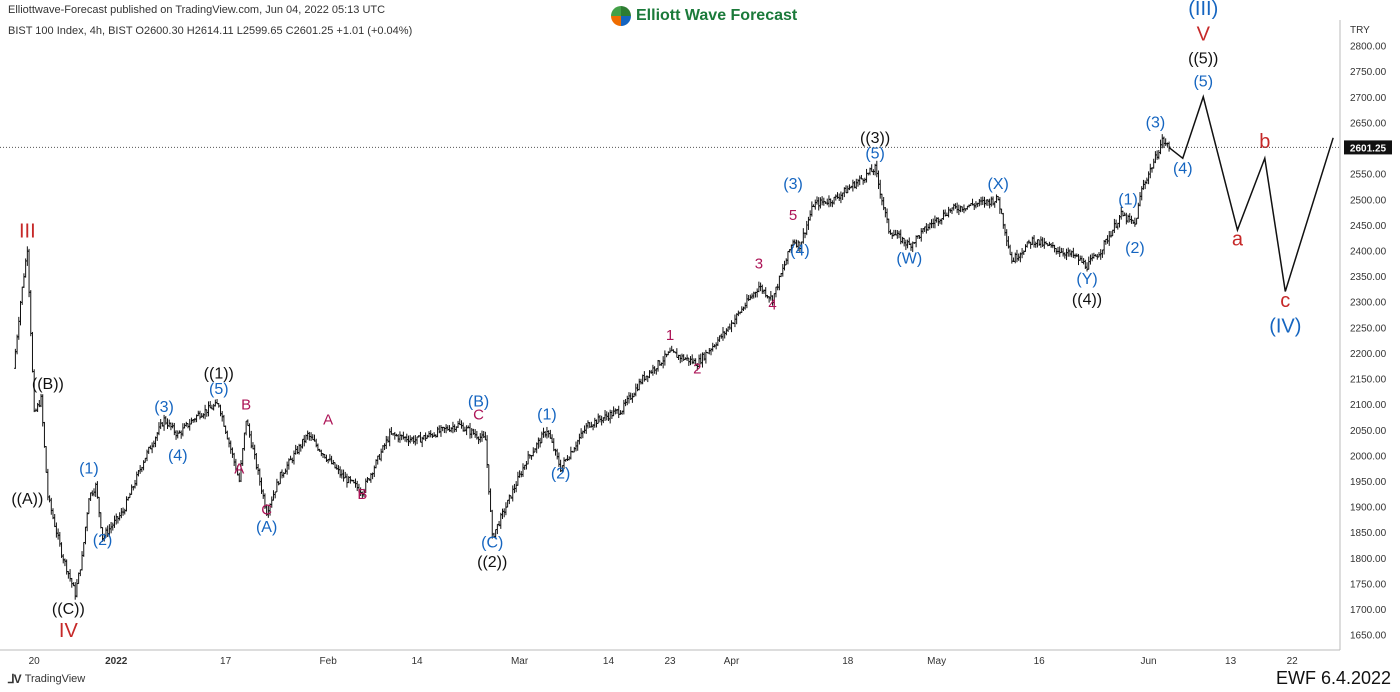 Image resolution: width=1400 pixels, height=692 pixels. I want to click on wave-label: ((C)), so click(68, 609).